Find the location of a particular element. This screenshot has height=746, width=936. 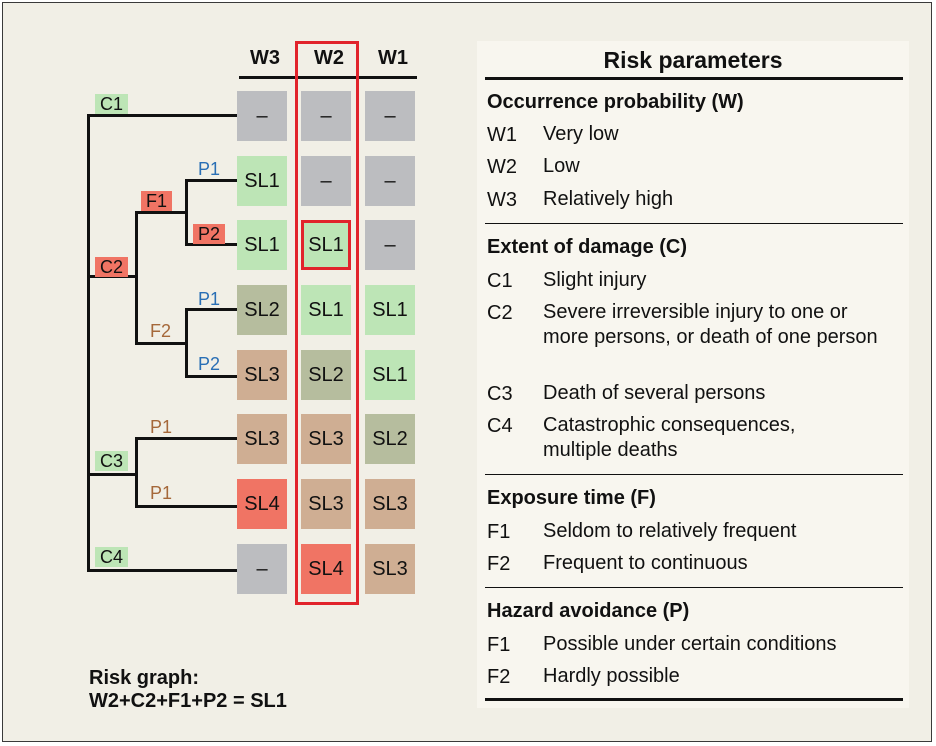

item-code: W2 is located at coordinates (502, 167).